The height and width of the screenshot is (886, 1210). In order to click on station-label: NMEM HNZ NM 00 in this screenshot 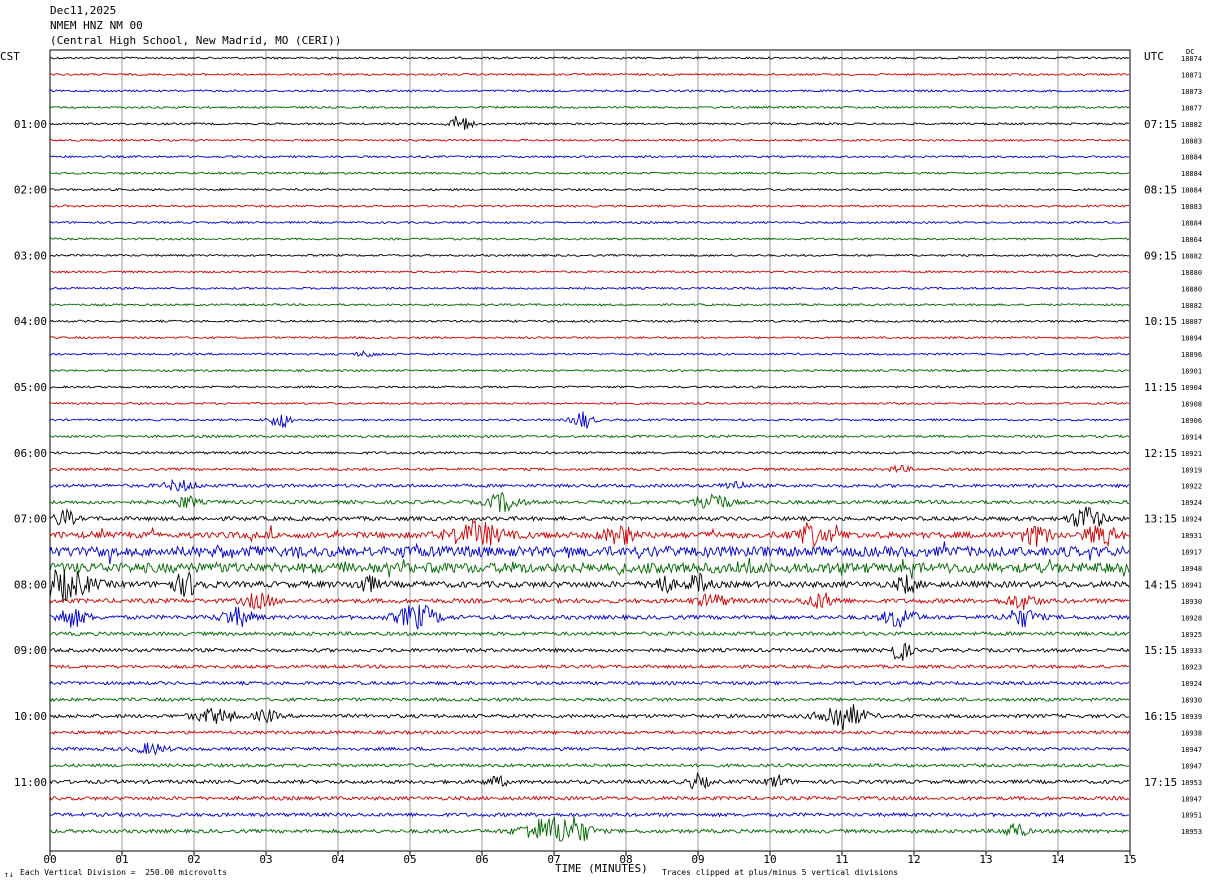, I will do `click(96, 25)`.